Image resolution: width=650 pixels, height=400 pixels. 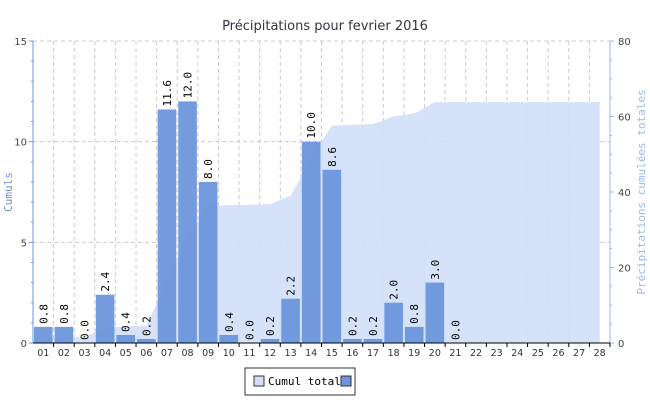 What do you see at coordinates (435, 270) in the screenshot?
I see `data-label: 3.0` at bounding box center [435, 270].